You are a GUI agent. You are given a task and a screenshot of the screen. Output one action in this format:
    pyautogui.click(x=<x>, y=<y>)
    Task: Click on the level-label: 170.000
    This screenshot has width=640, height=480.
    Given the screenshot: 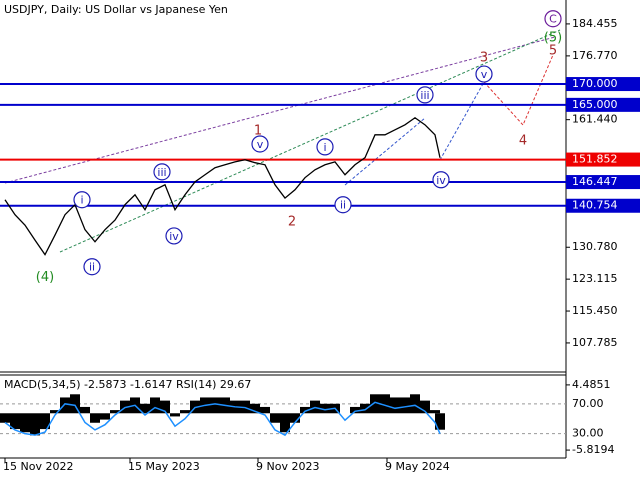 What is the action you would take?
    pyautogui.click(x=595, y=83)
    